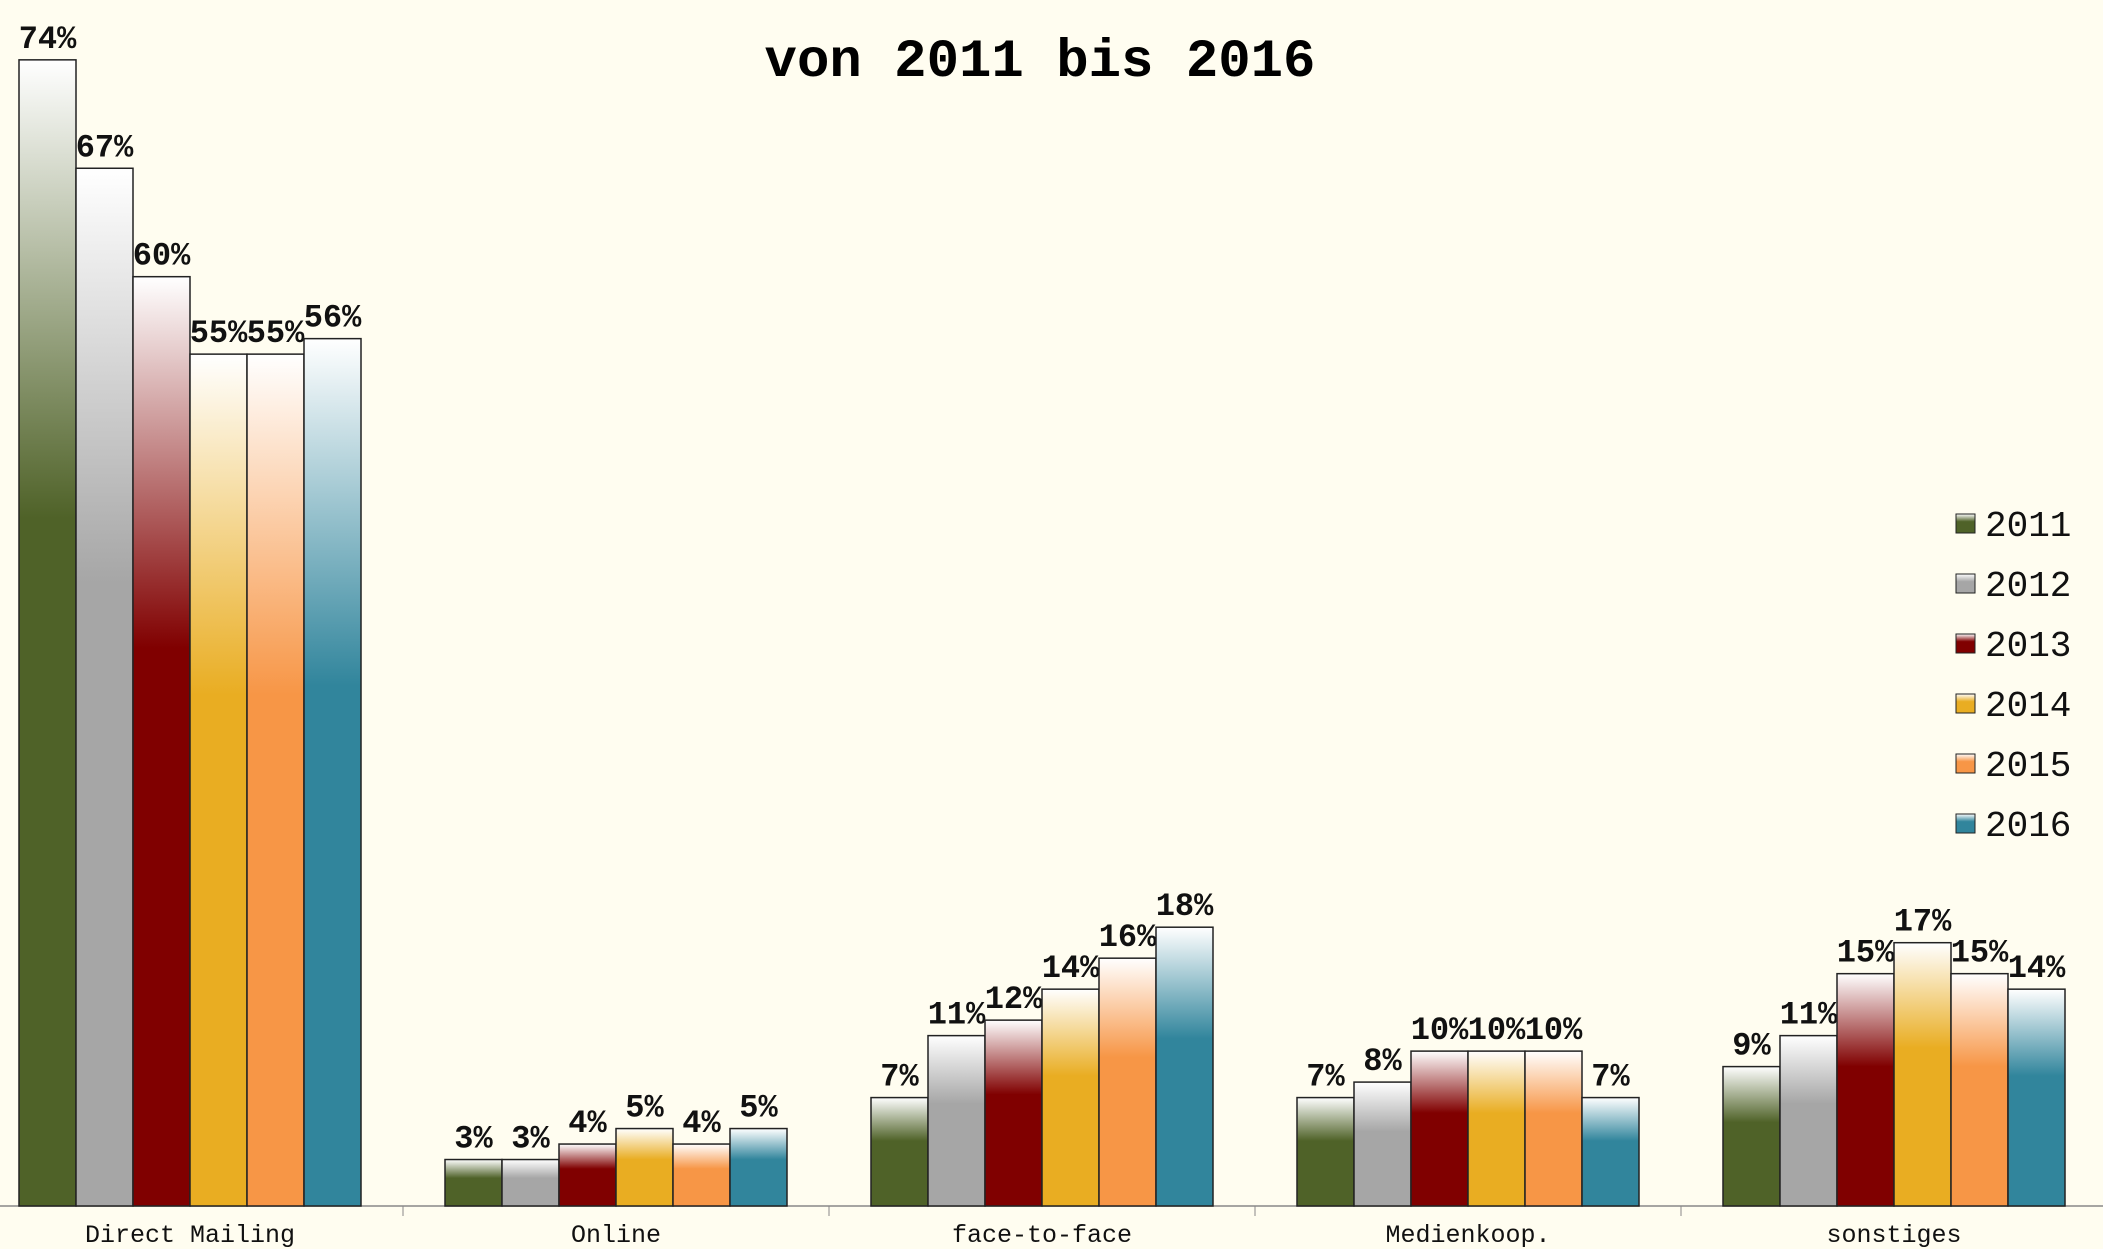 The height and width of the screenshot is (1249, 2103). I want to click on chart-title: Kaufanteil der einzelnen Instrumente, so click(1040, 5).